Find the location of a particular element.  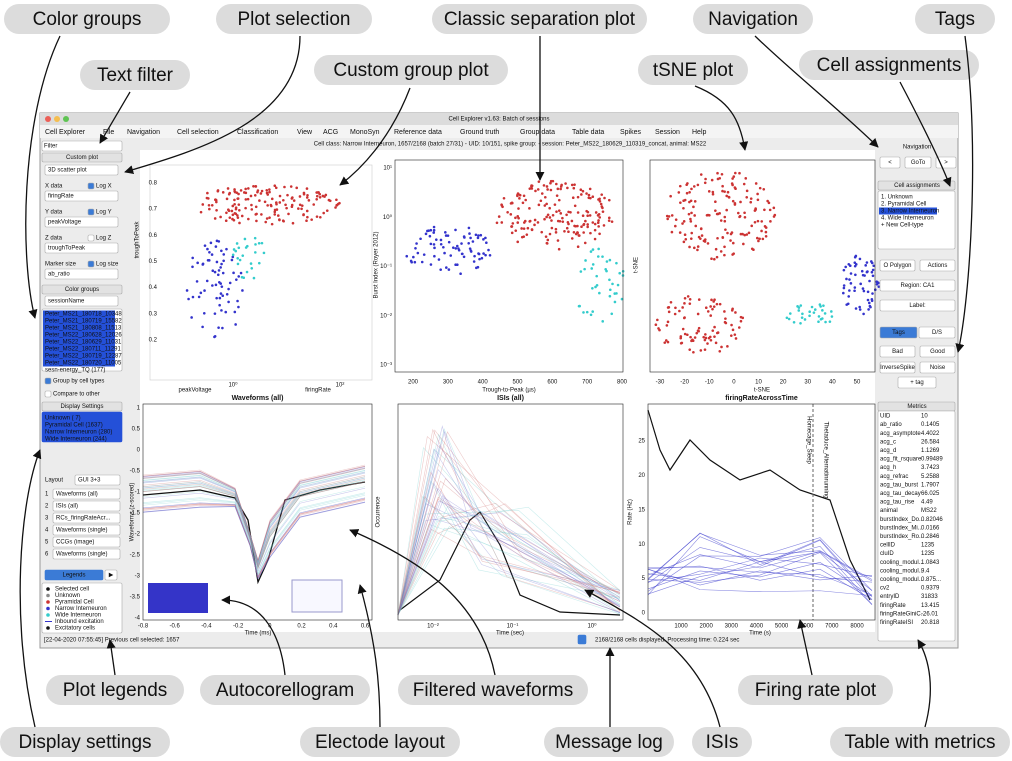

assignment-row: 4. Wide Interneuron is located at coordinates (907, 219).